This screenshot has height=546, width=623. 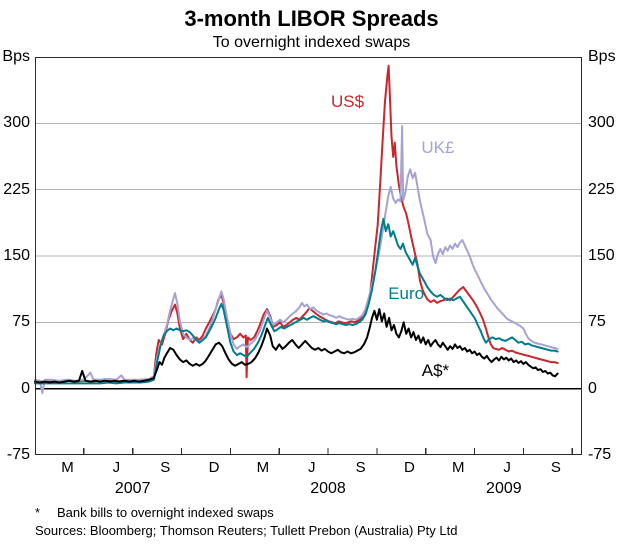 What do you see at coordinates (602, 56) in the screenshot?
I see `y-axis-unit-label-right: Bps` at bounding box center [602, 56].